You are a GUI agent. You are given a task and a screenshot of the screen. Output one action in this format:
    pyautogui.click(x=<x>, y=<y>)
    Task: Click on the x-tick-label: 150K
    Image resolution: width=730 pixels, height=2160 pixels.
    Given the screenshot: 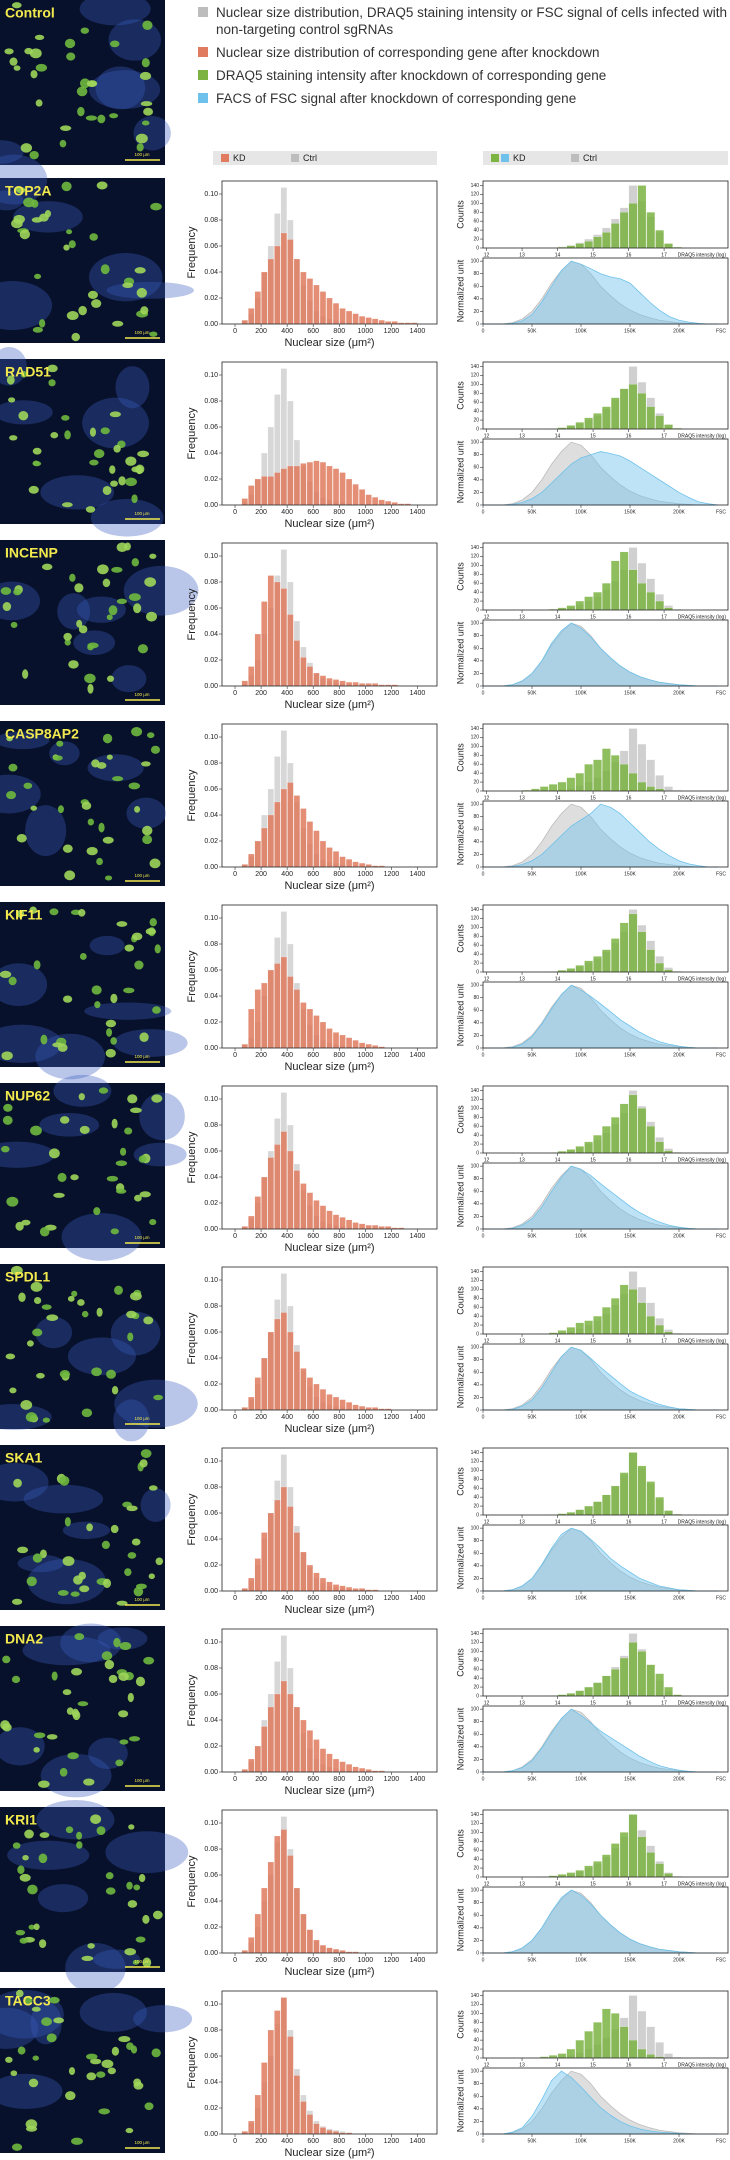 What is the action you would take?
    pyautogui.click(x=630, y=1417)
    